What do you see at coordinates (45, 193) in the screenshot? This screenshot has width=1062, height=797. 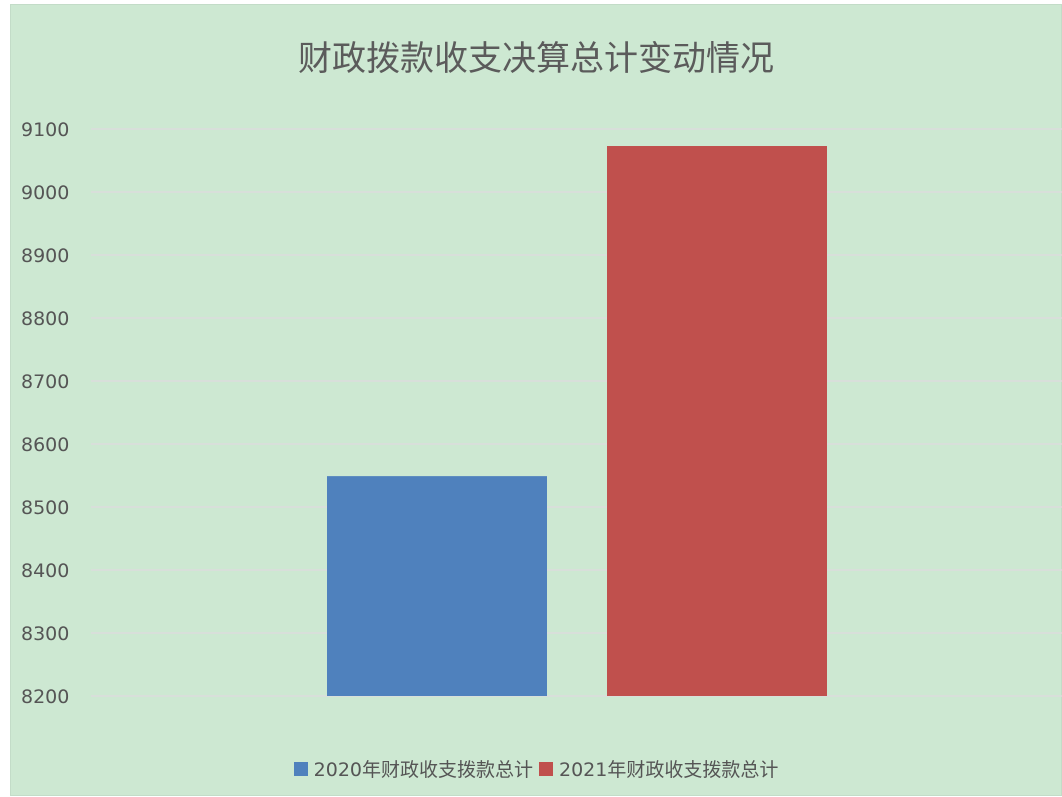 I see `y-tick-label: 9000` at bounding box center [45, 193].